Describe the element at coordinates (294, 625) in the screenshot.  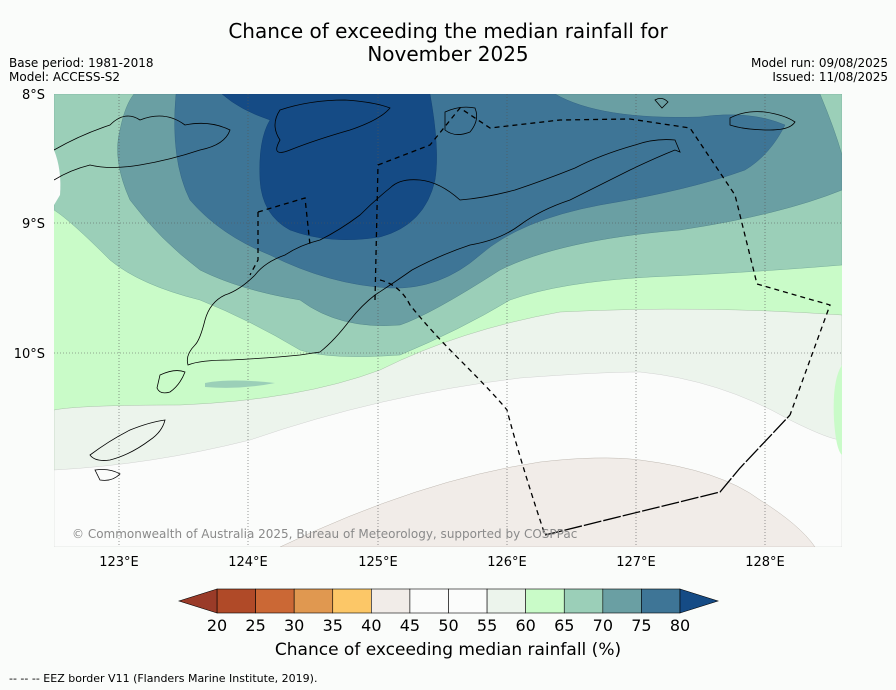
I see `colorbar-tick-label: 30` at that location.